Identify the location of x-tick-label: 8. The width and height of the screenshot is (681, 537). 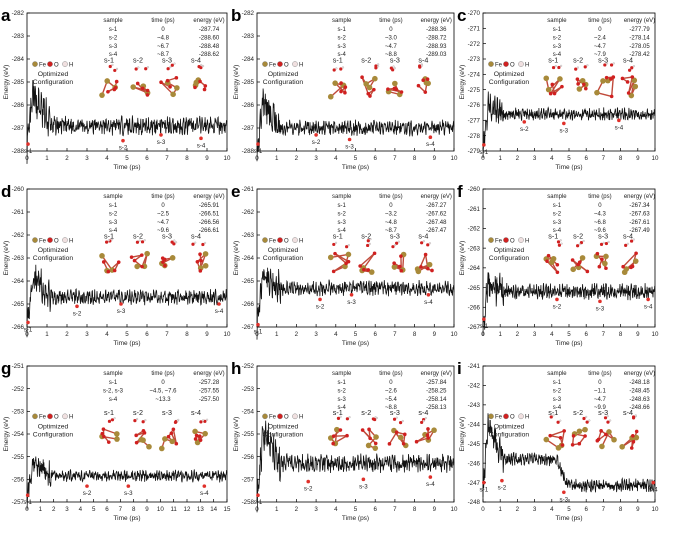
(134, 509).